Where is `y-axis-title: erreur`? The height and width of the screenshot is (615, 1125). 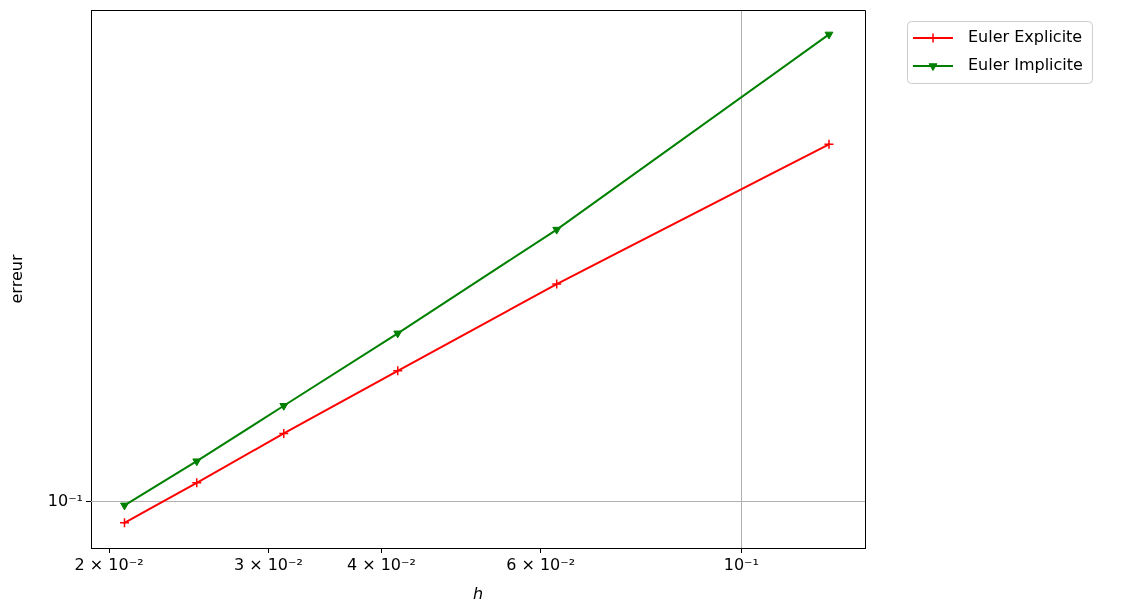 y-axis-title: erreur is located at coordinates (16, 279).